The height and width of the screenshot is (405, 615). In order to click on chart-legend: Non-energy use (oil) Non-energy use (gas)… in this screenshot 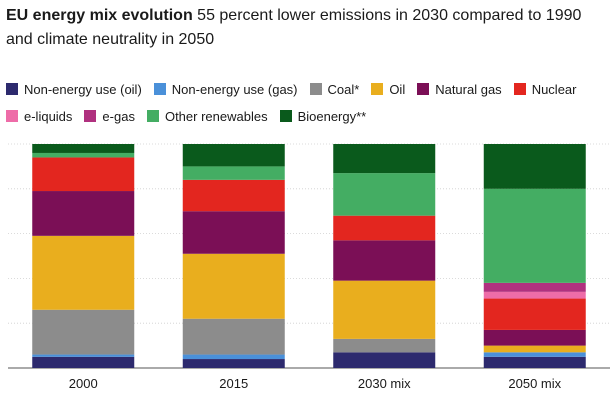, I will do `click(308, 107)`.